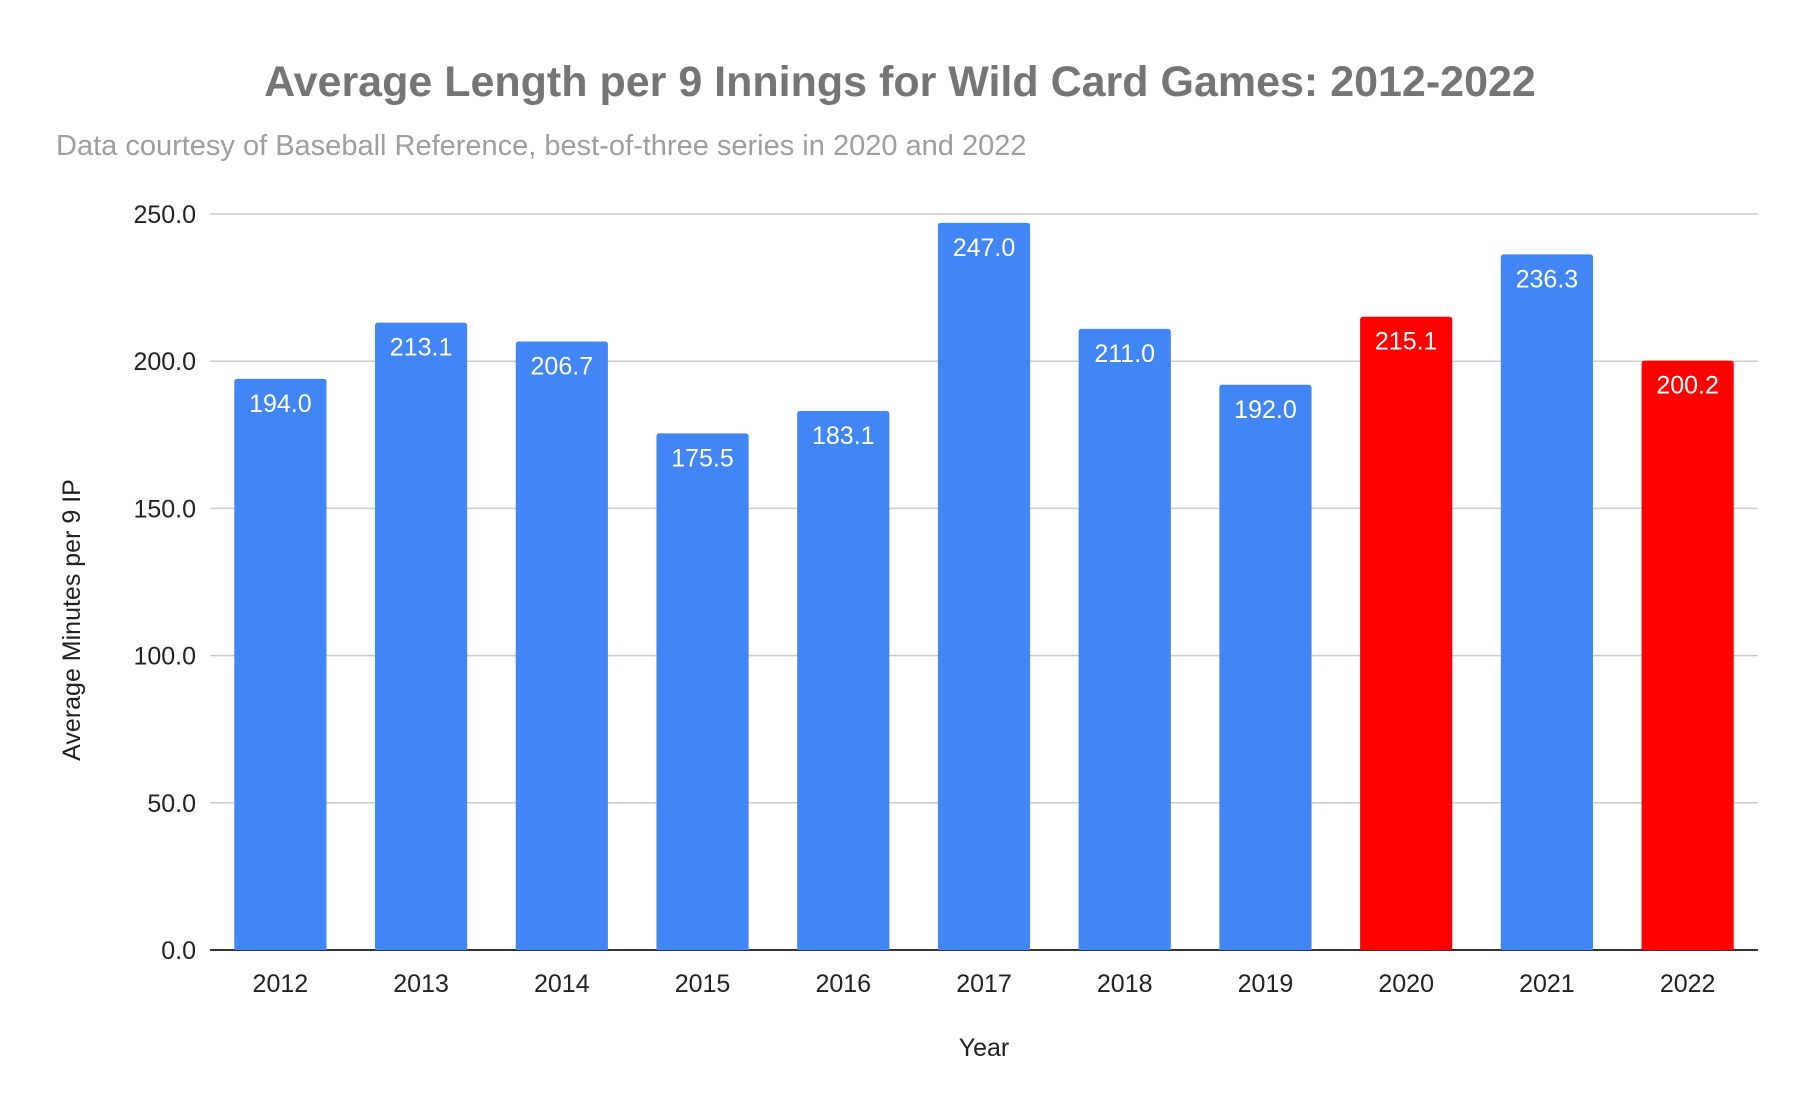  I want to click on bar-2019, so click(1265, 667).